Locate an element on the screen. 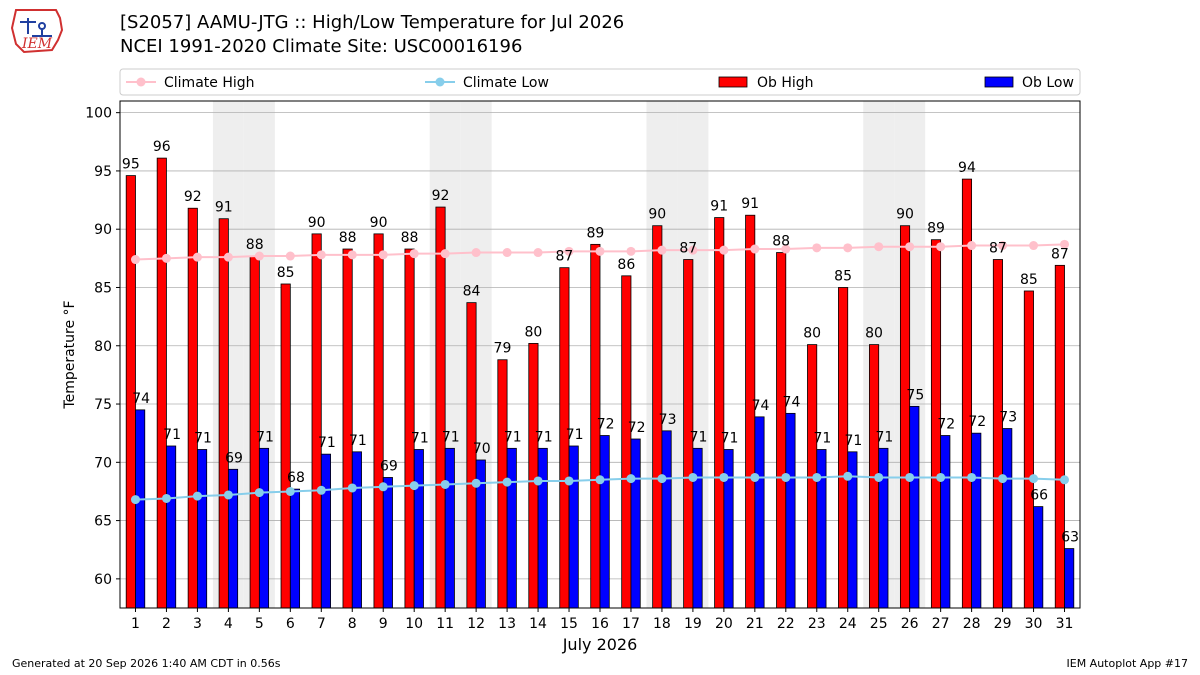  x-tick-label: 7 is located at coordinates (321, 624).